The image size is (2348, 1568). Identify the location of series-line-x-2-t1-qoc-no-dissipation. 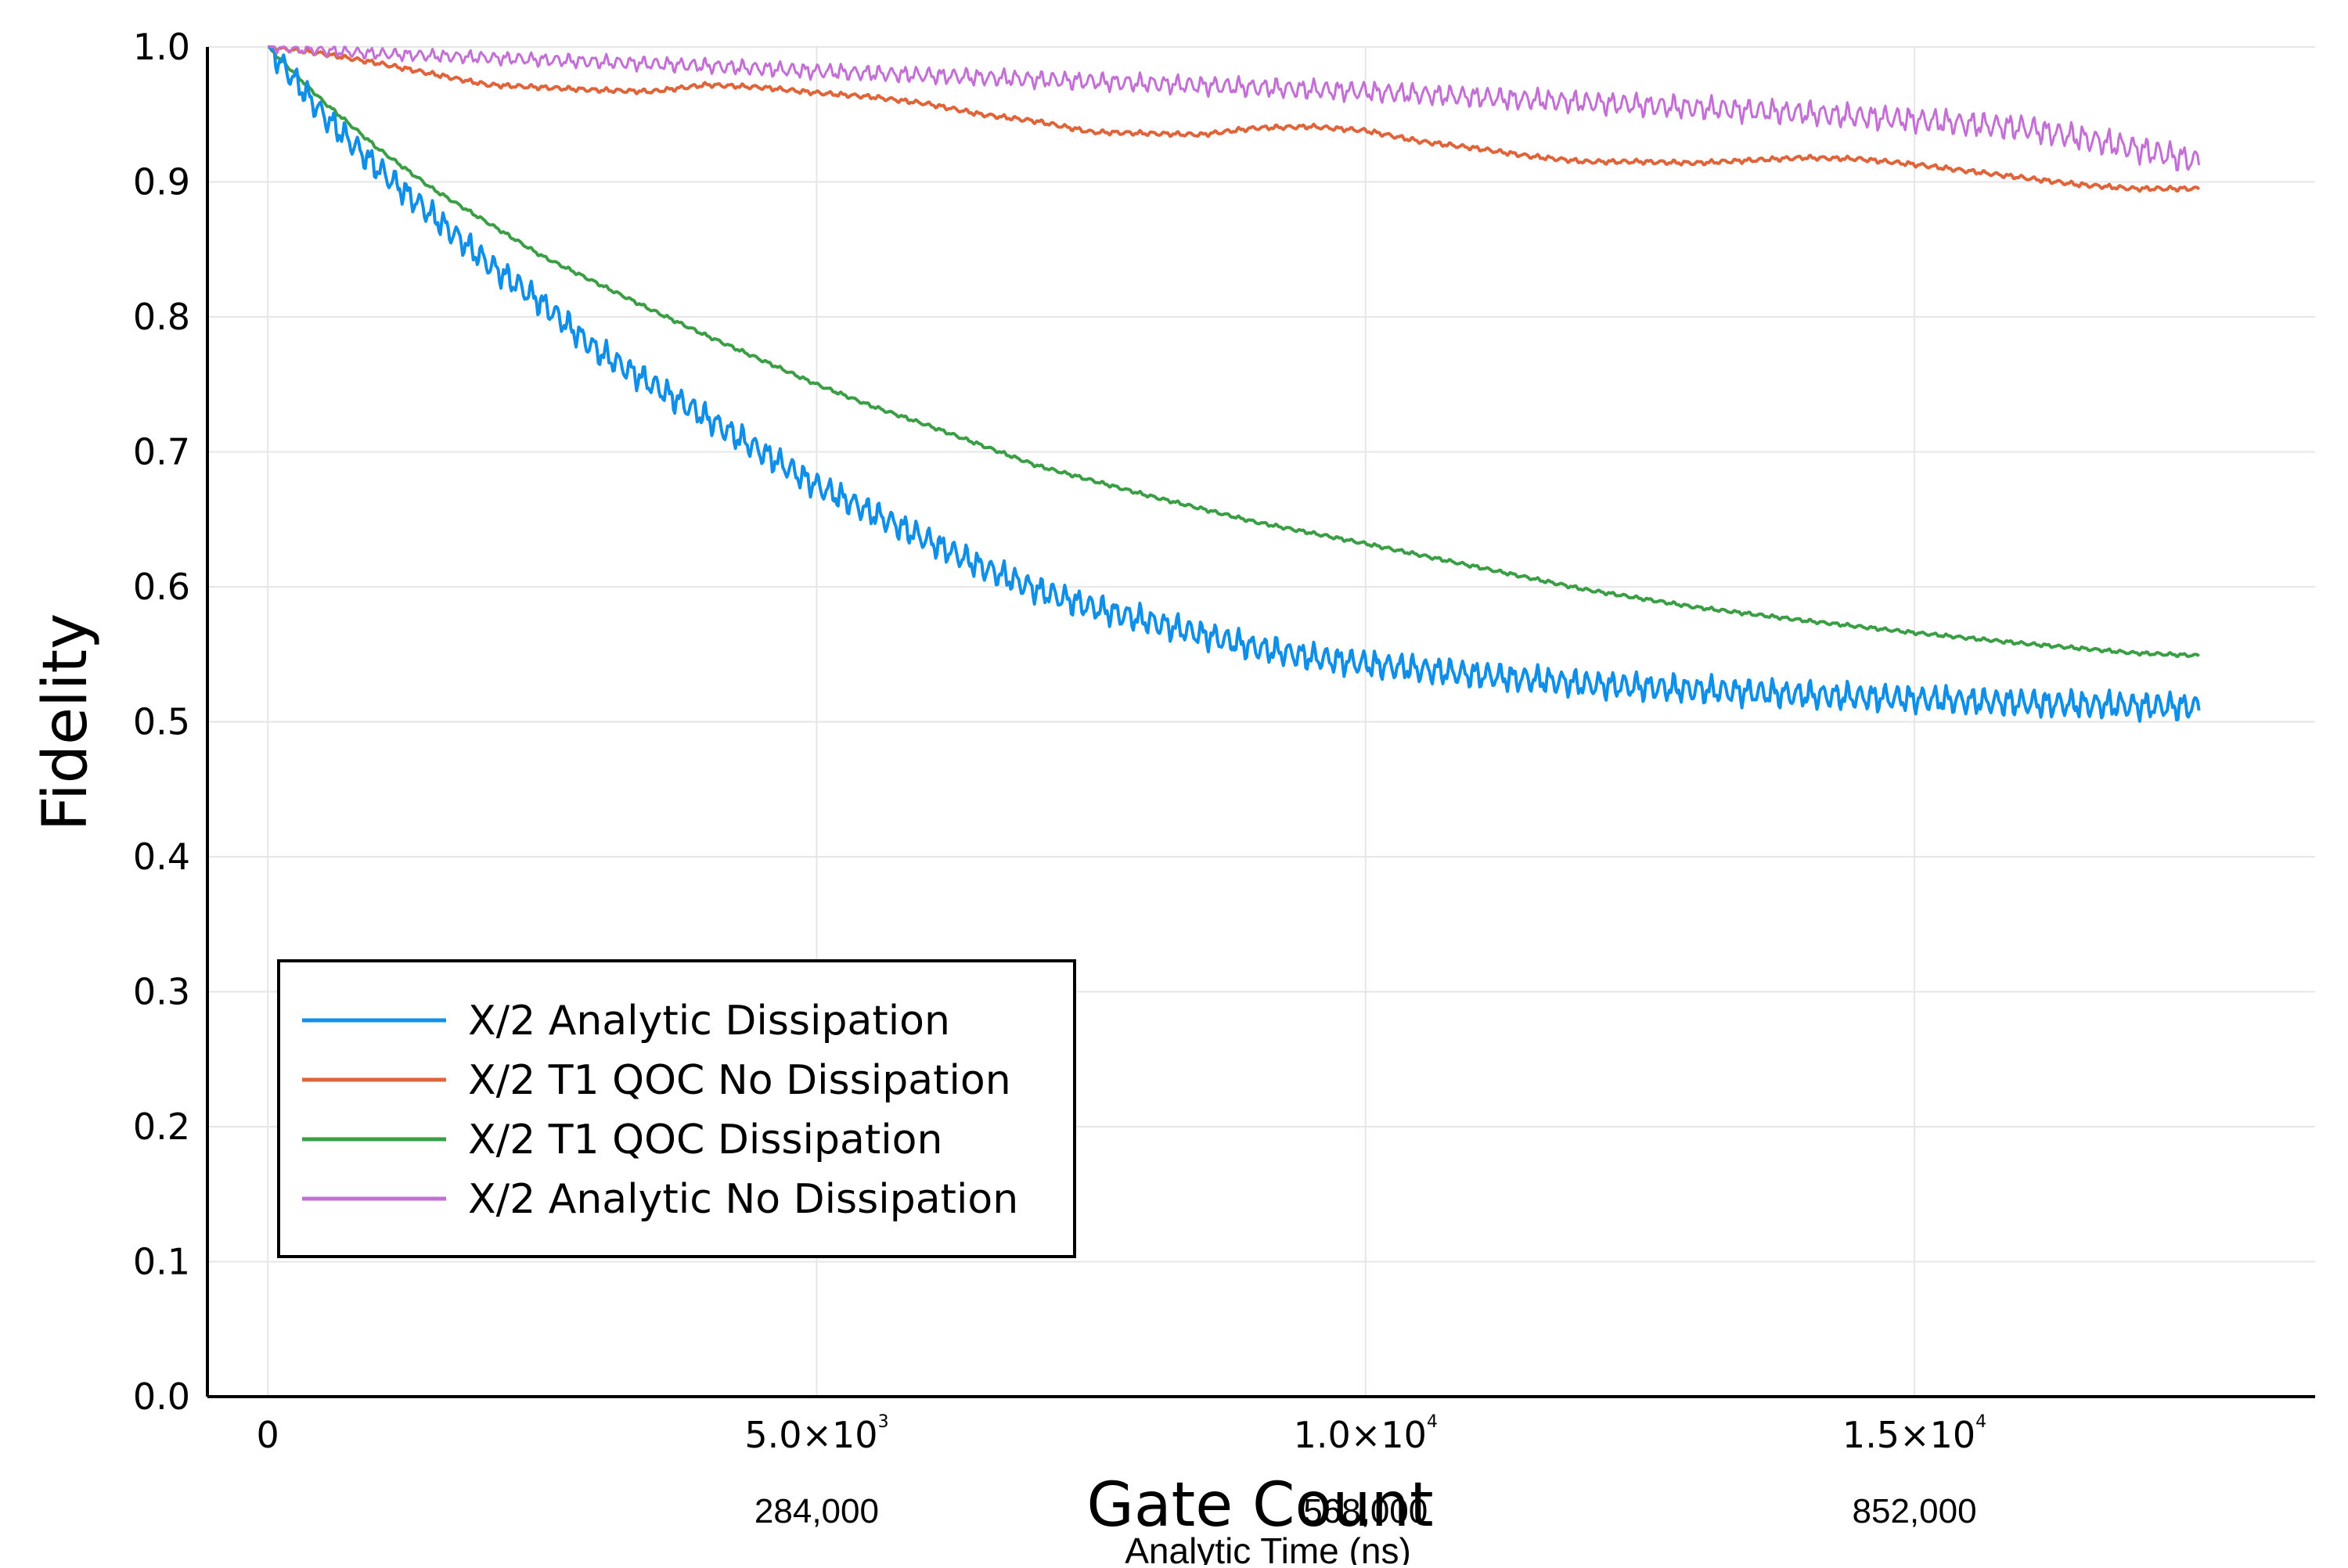
(1234, 119).